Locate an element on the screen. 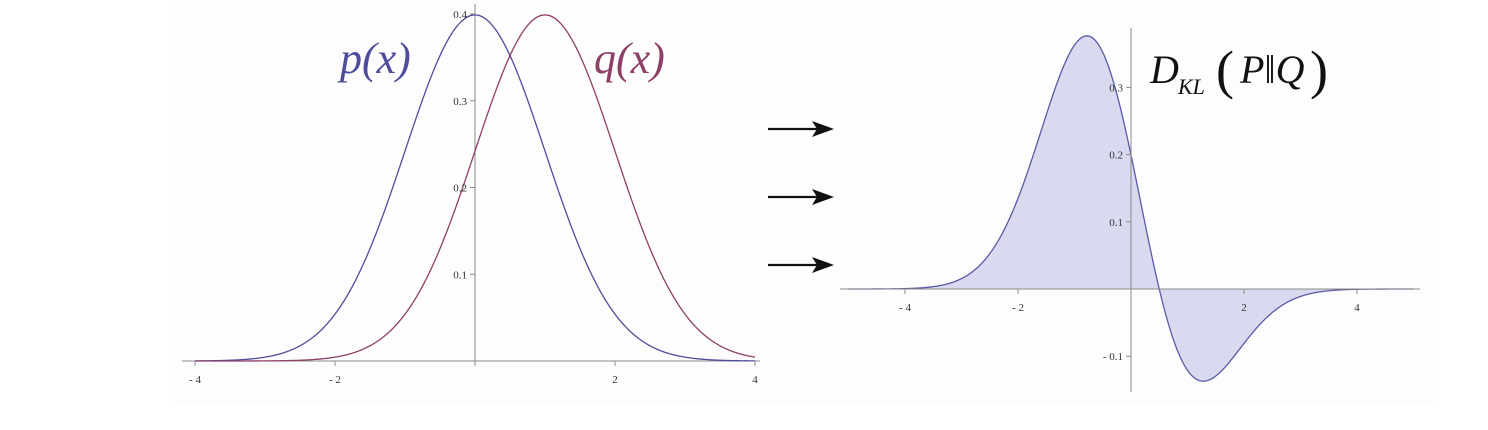 This screenshot has height=430, width=1488. left-y-tick-label: 0.2 is located at coordinates (460, 189).